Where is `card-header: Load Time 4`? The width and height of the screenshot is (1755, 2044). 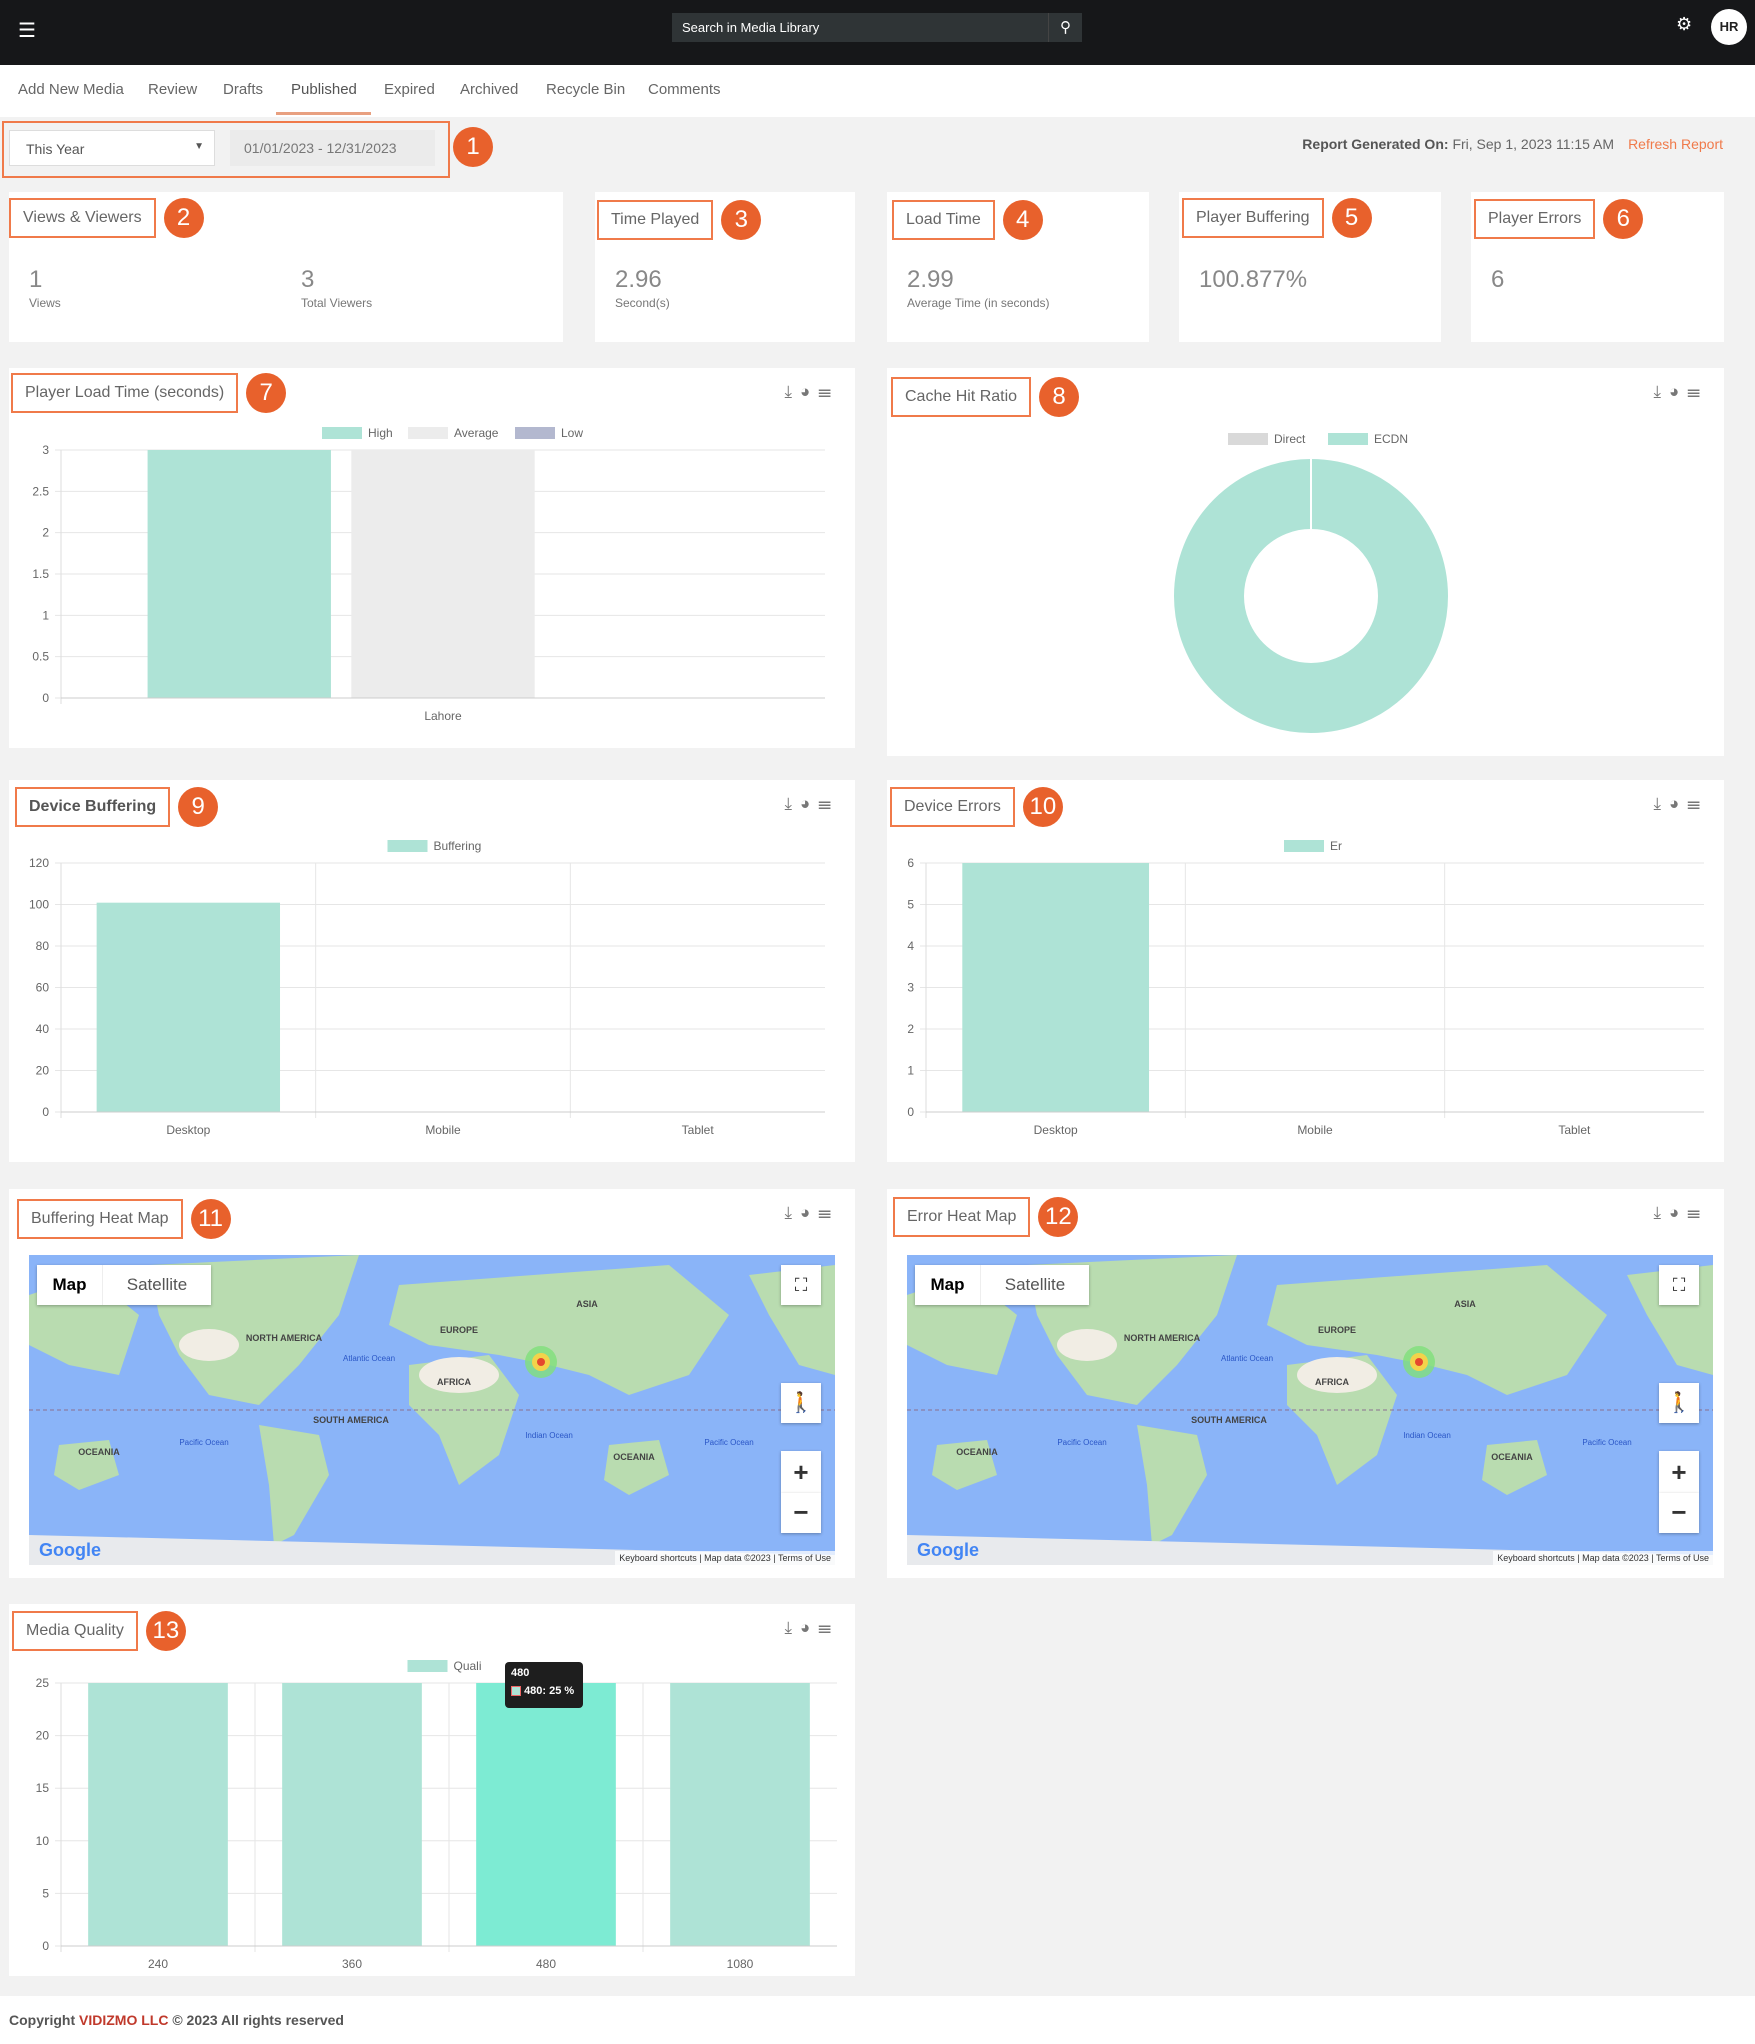
card-header: Load Time 4 is located at coordinates (967, 220).